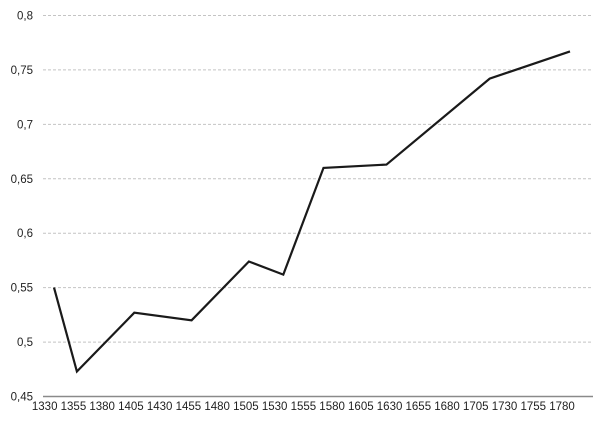 This screenshot has width=600, height=424. What do you see at coordinates (246, 407) in the screenshot?
I see `x-axis-tick-label: 1505` at bounding box center [246, 407].